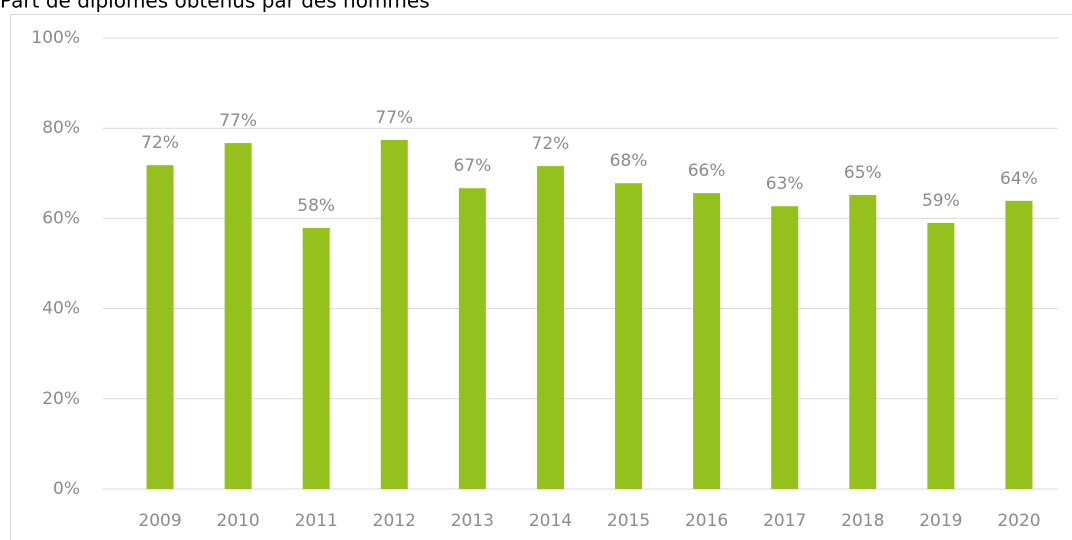 The width and height of the screenshot is (1072, 540). Describe the element at coordinates (61, 399) in the screenshot. I see `y-tick-label: 20%` at that location.